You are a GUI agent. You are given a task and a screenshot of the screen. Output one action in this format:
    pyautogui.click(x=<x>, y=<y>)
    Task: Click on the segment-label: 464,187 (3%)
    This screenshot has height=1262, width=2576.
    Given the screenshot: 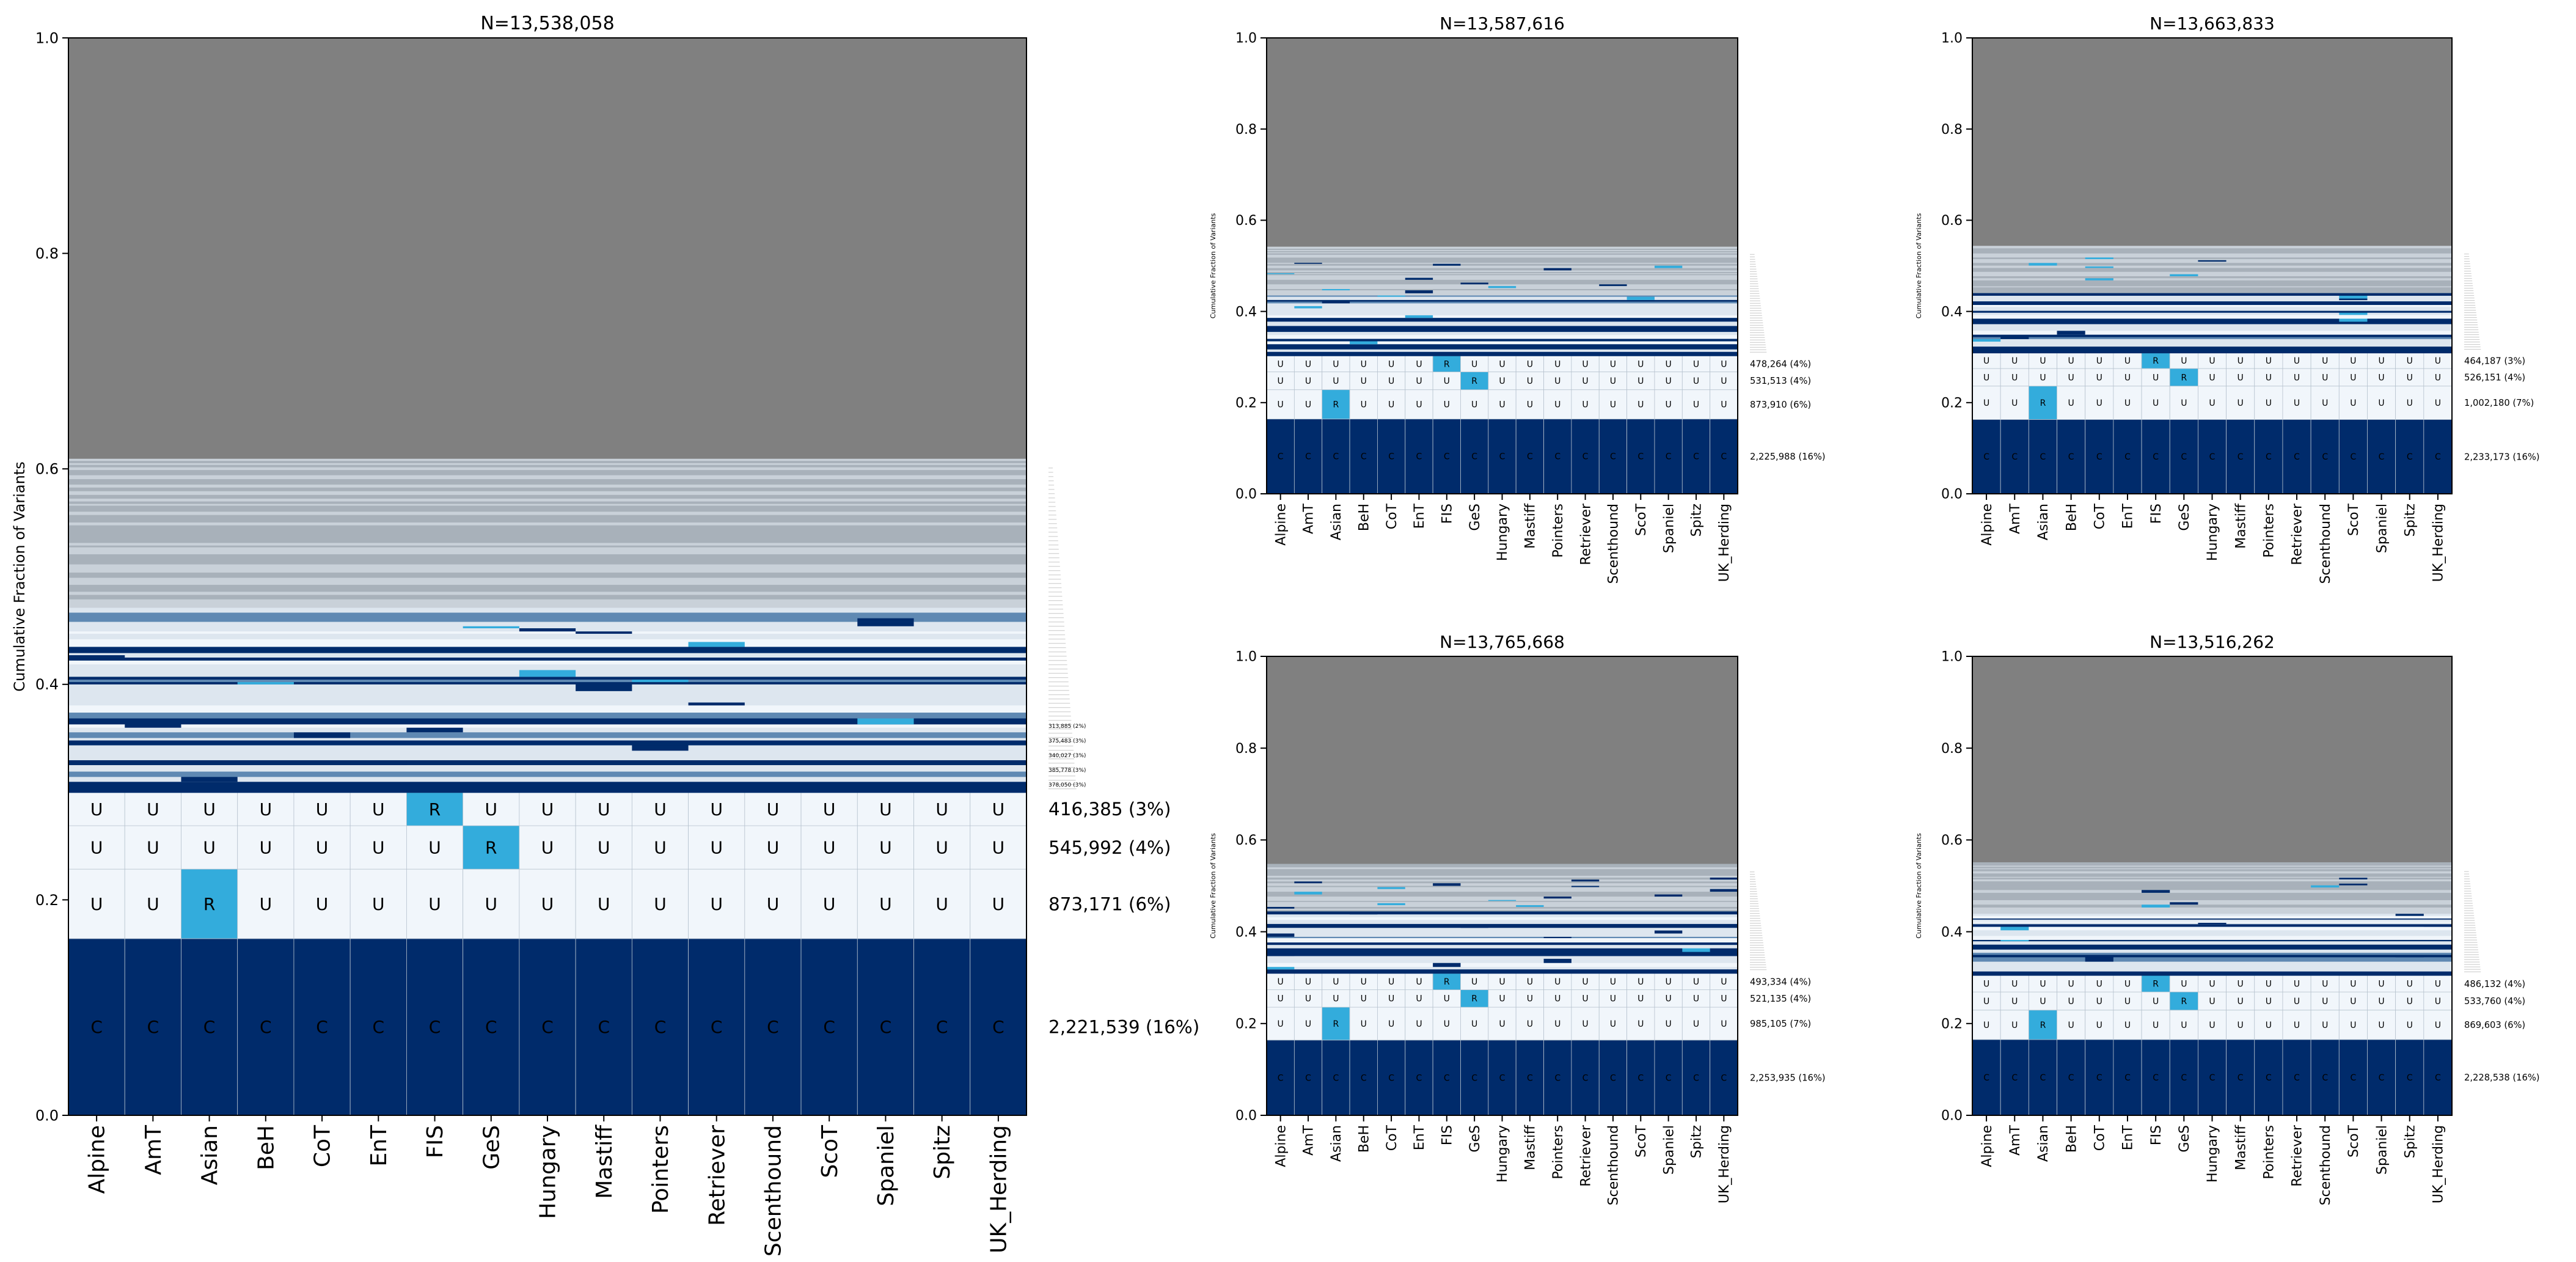 What is the action you would take?
    pyautogui.click(x=2494, y=361)
    